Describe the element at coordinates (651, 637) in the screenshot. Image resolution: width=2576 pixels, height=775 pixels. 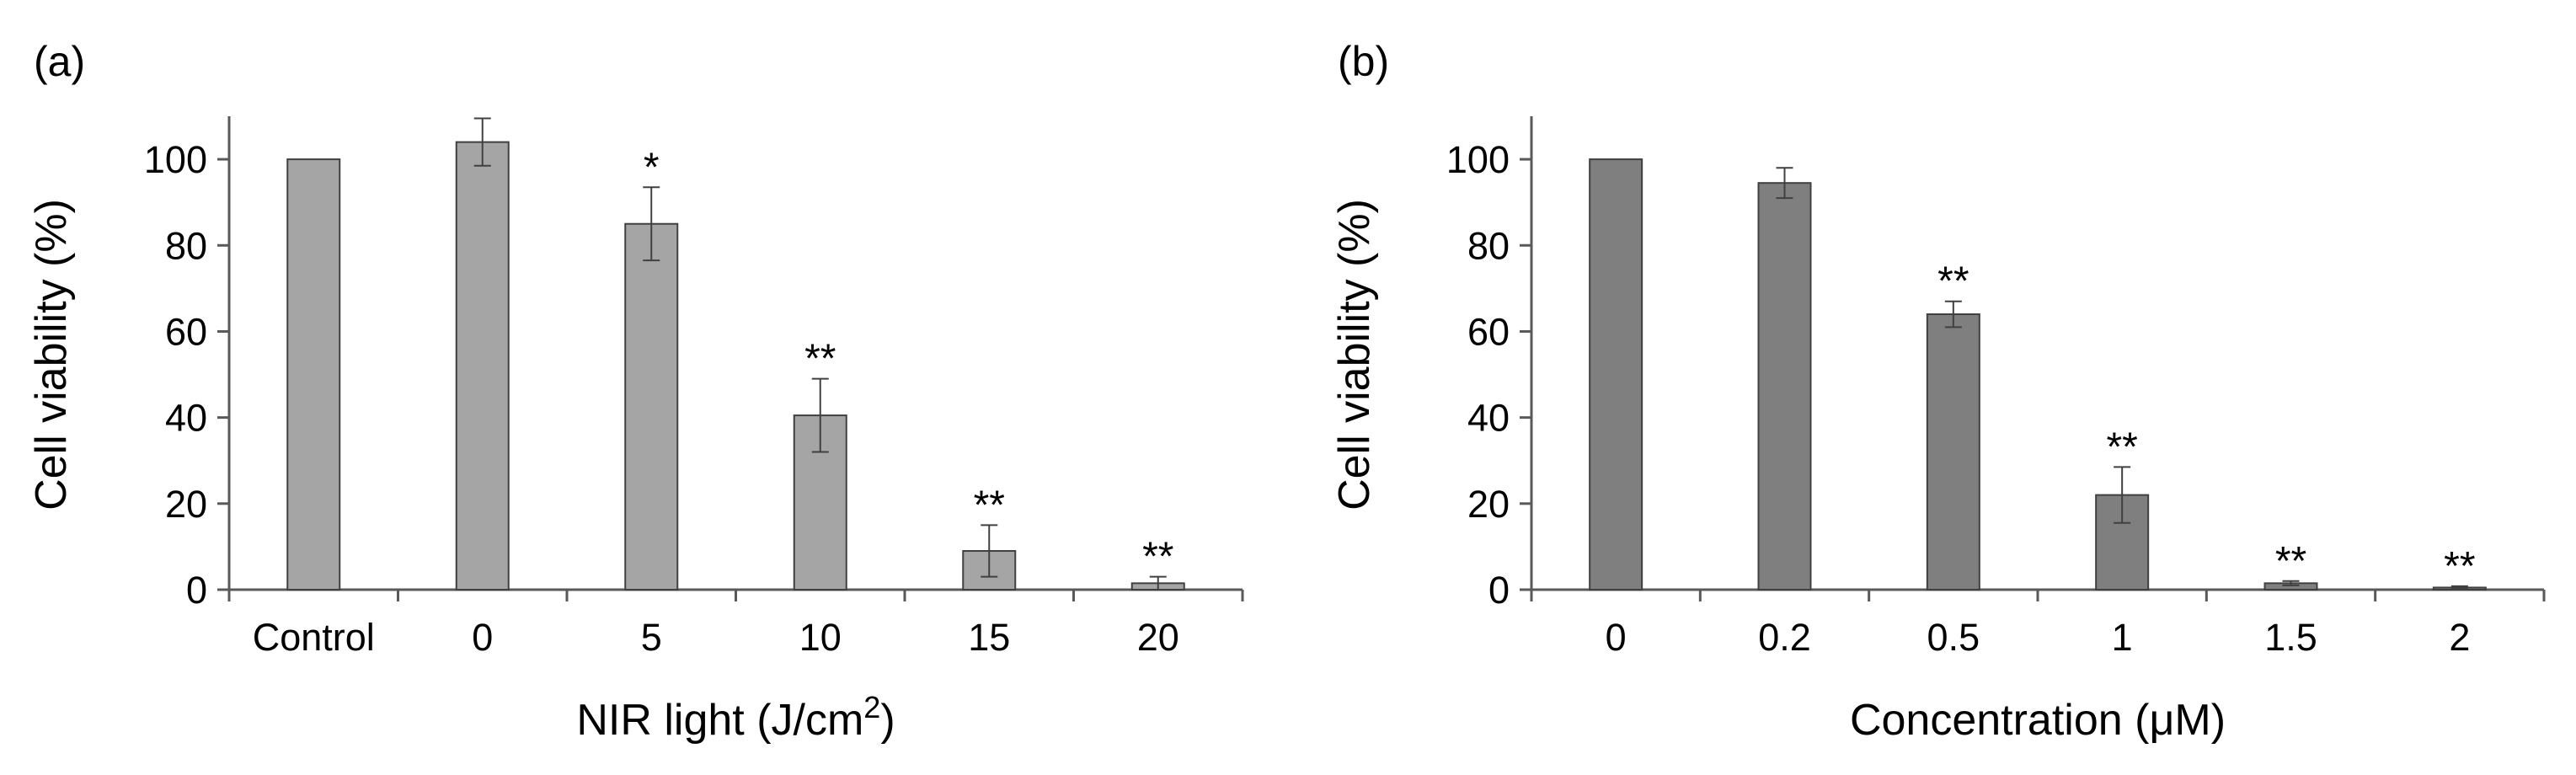
I see `x-tick-label: 5` at that location.